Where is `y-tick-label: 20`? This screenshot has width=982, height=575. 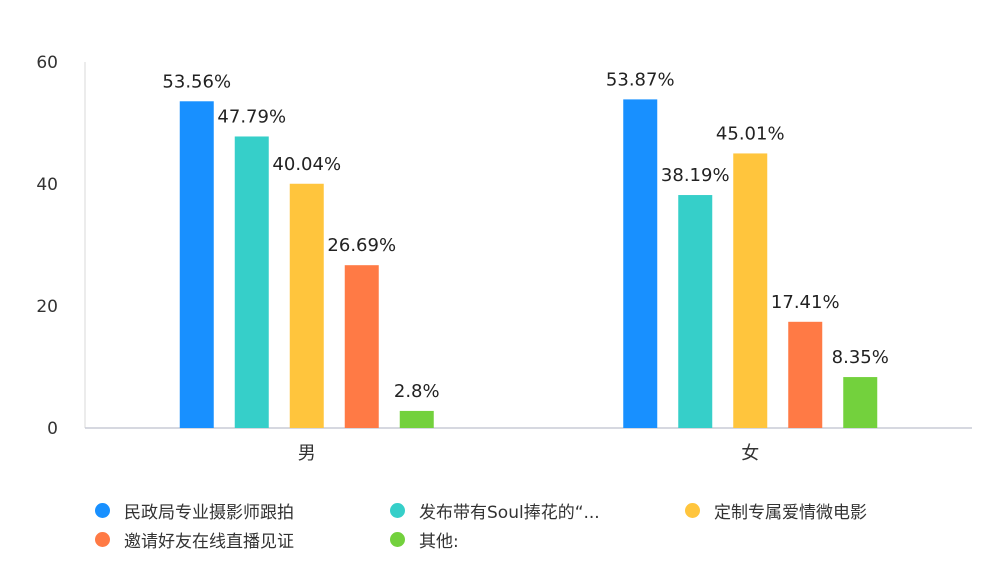 y-tick-label: 20 is located at coordinates (47, 307).